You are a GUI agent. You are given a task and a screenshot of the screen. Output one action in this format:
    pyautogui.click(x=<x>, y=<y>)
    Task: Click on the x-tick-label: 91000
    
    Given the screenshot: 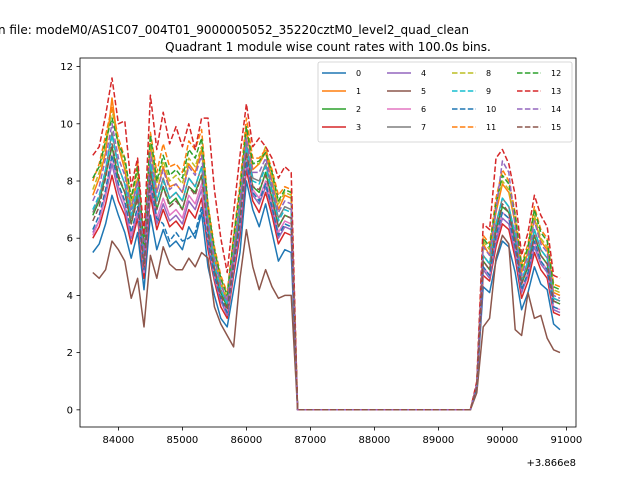 What is the action you would take?
    pyautogui.click(x=566, y=440)
    